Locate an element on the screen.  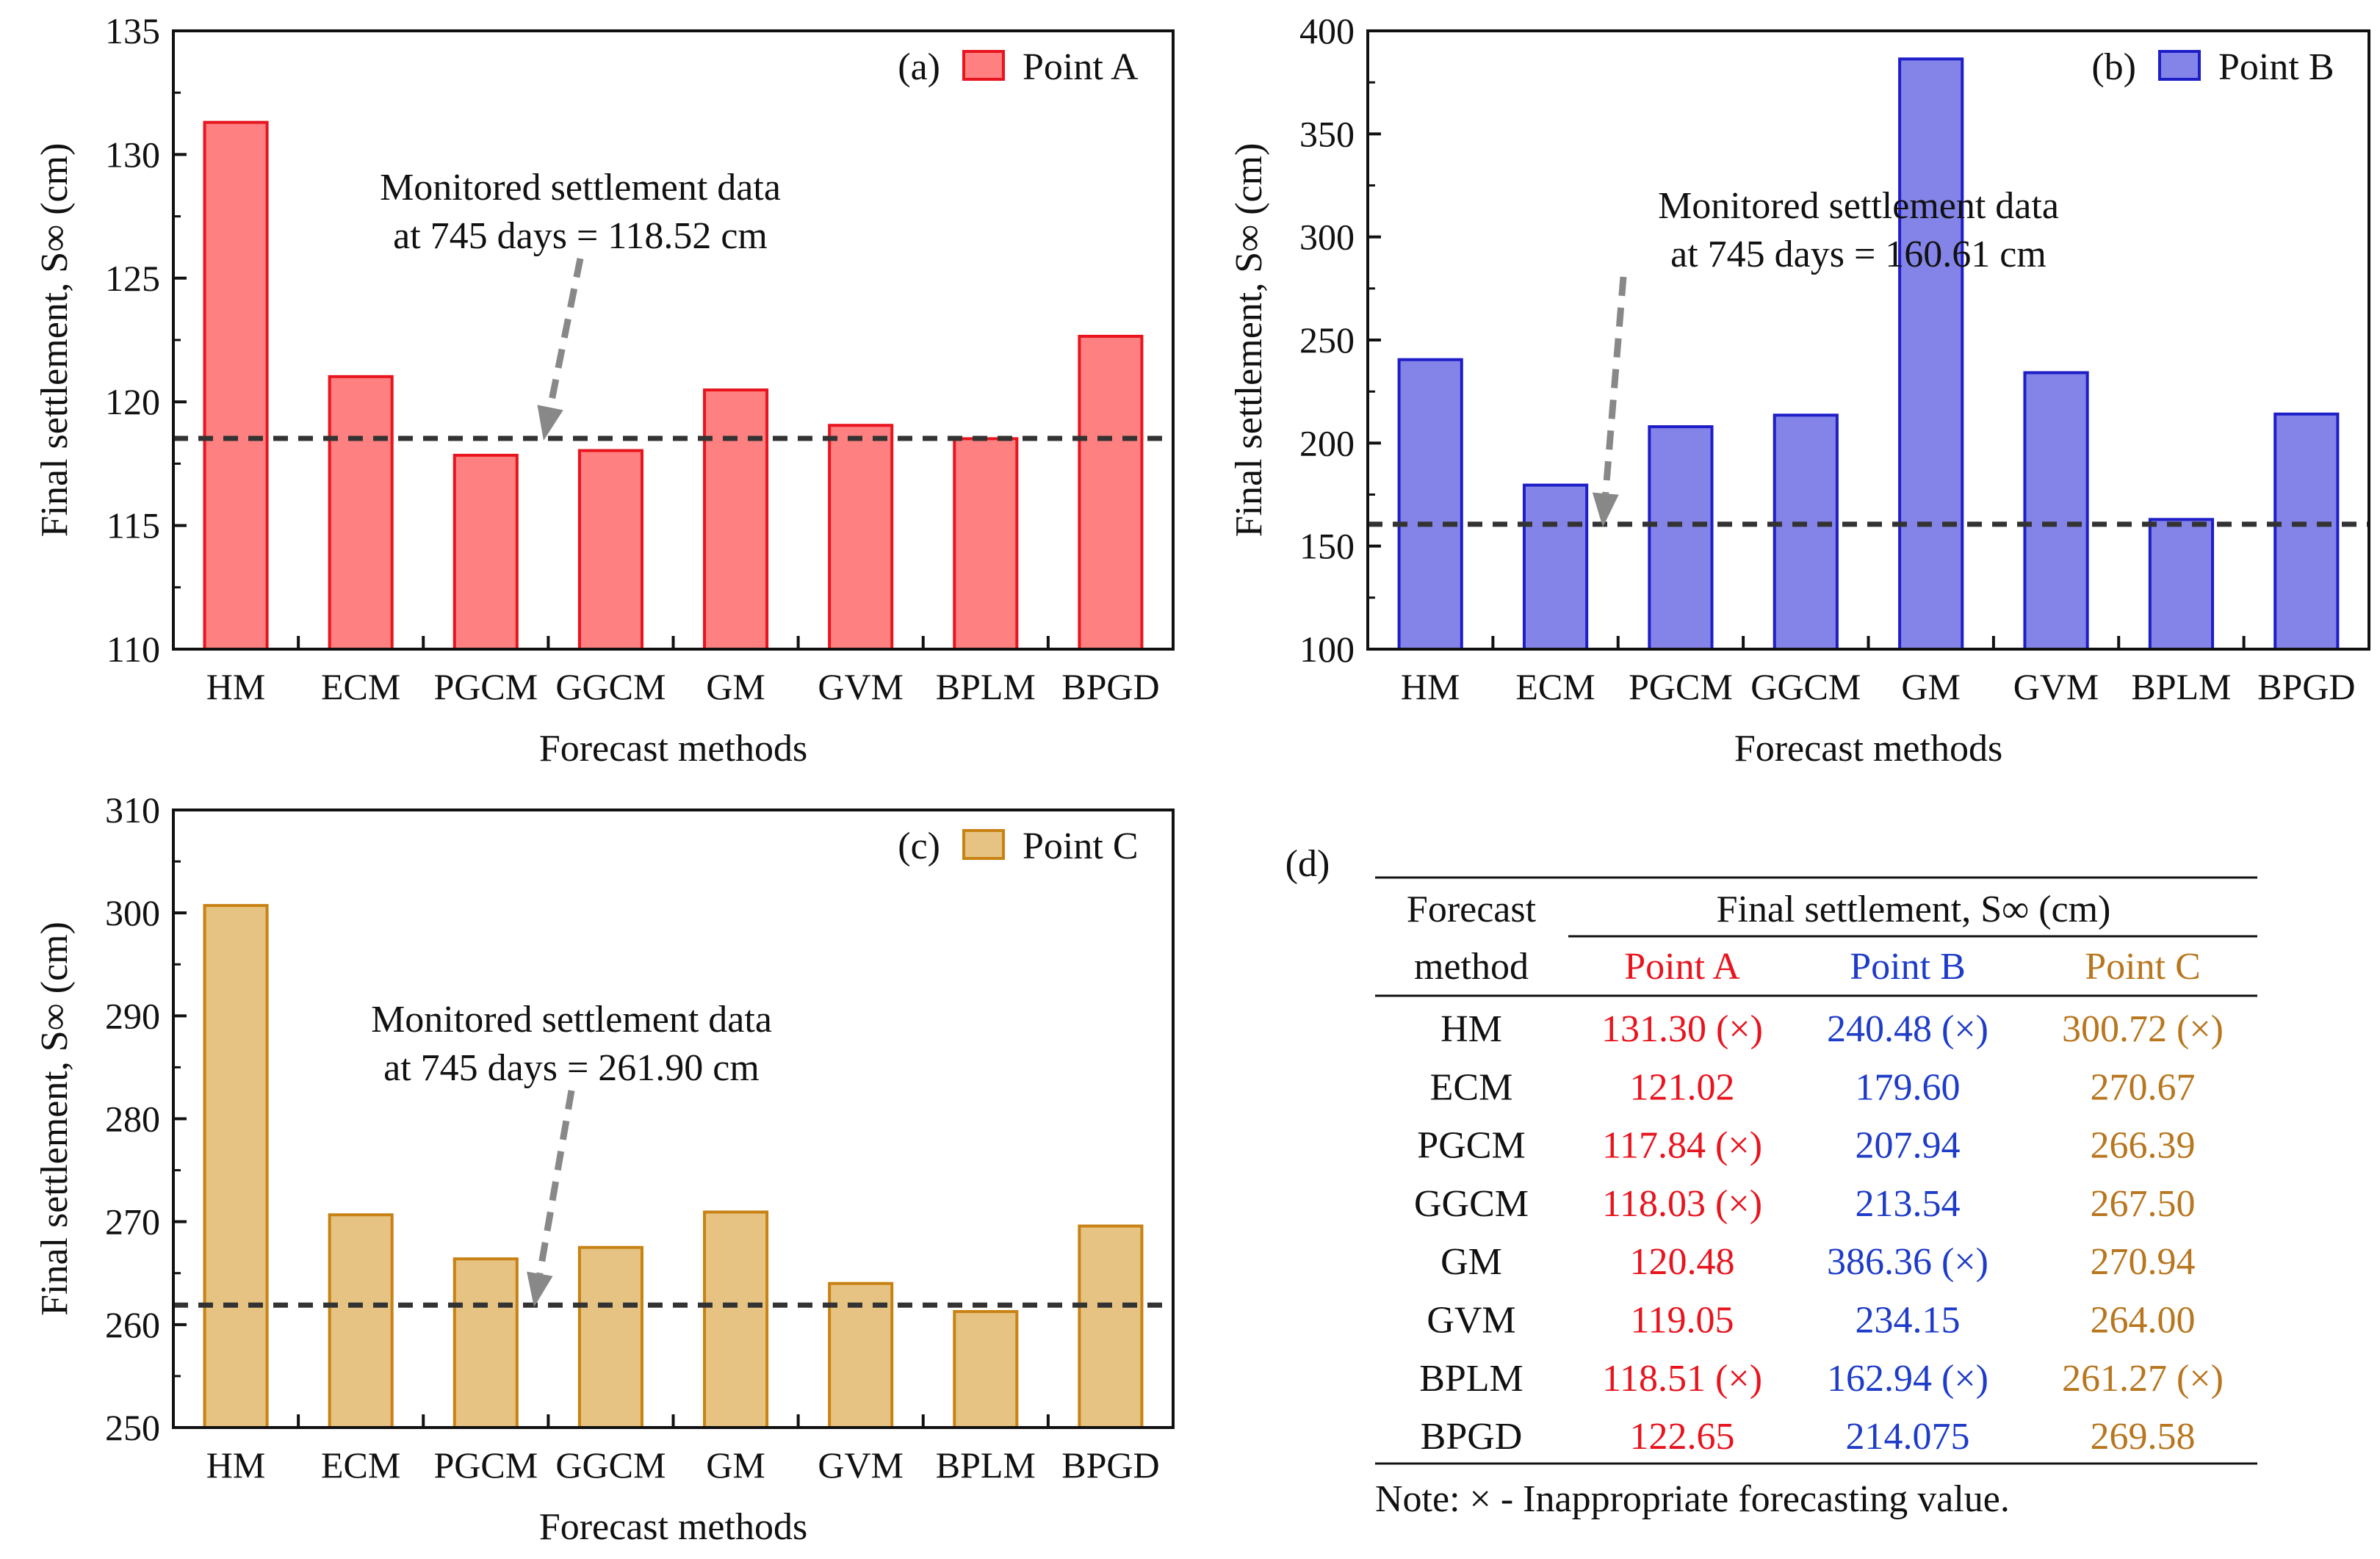
table-row-method: GVM is located at coordinates (1471, 1321).